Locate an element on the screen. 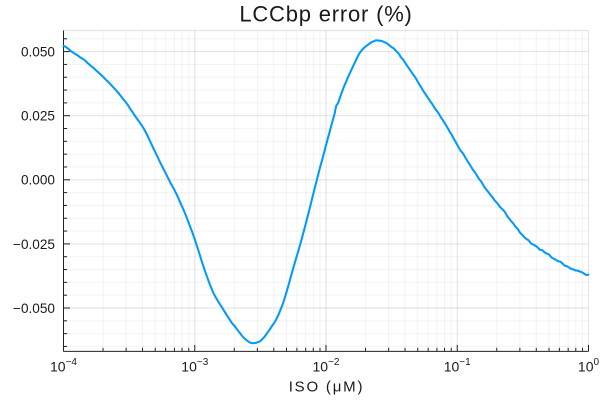 The width and height of the screenshot is (600, 400). svg-text: ISO (μM) is located at coordinates (327, 386).